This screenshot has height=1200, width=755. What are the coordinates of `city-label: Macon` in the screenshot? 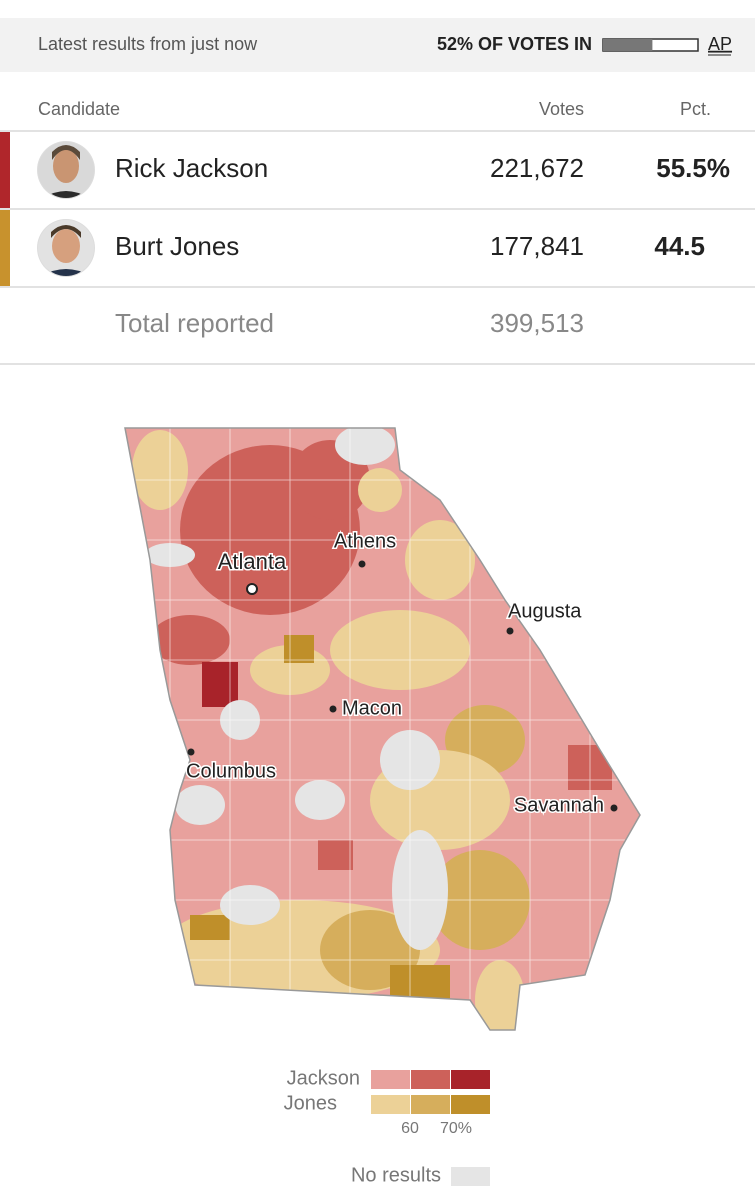 It's located at (372, 708).